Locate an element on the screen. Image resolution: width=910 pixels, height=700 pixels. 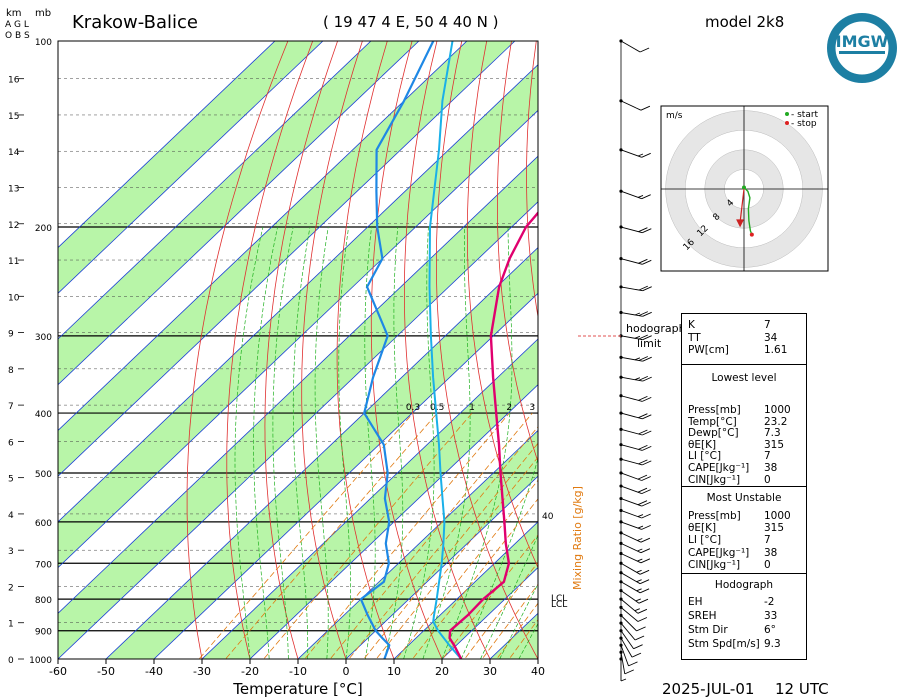
index-label: θE[K] is located at coordinates (702, 444).